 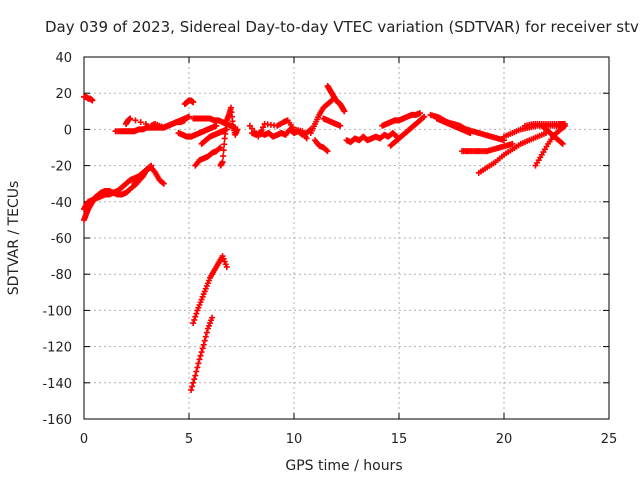 I want to click on series-track-low-0h, so click(x=115, y=189).